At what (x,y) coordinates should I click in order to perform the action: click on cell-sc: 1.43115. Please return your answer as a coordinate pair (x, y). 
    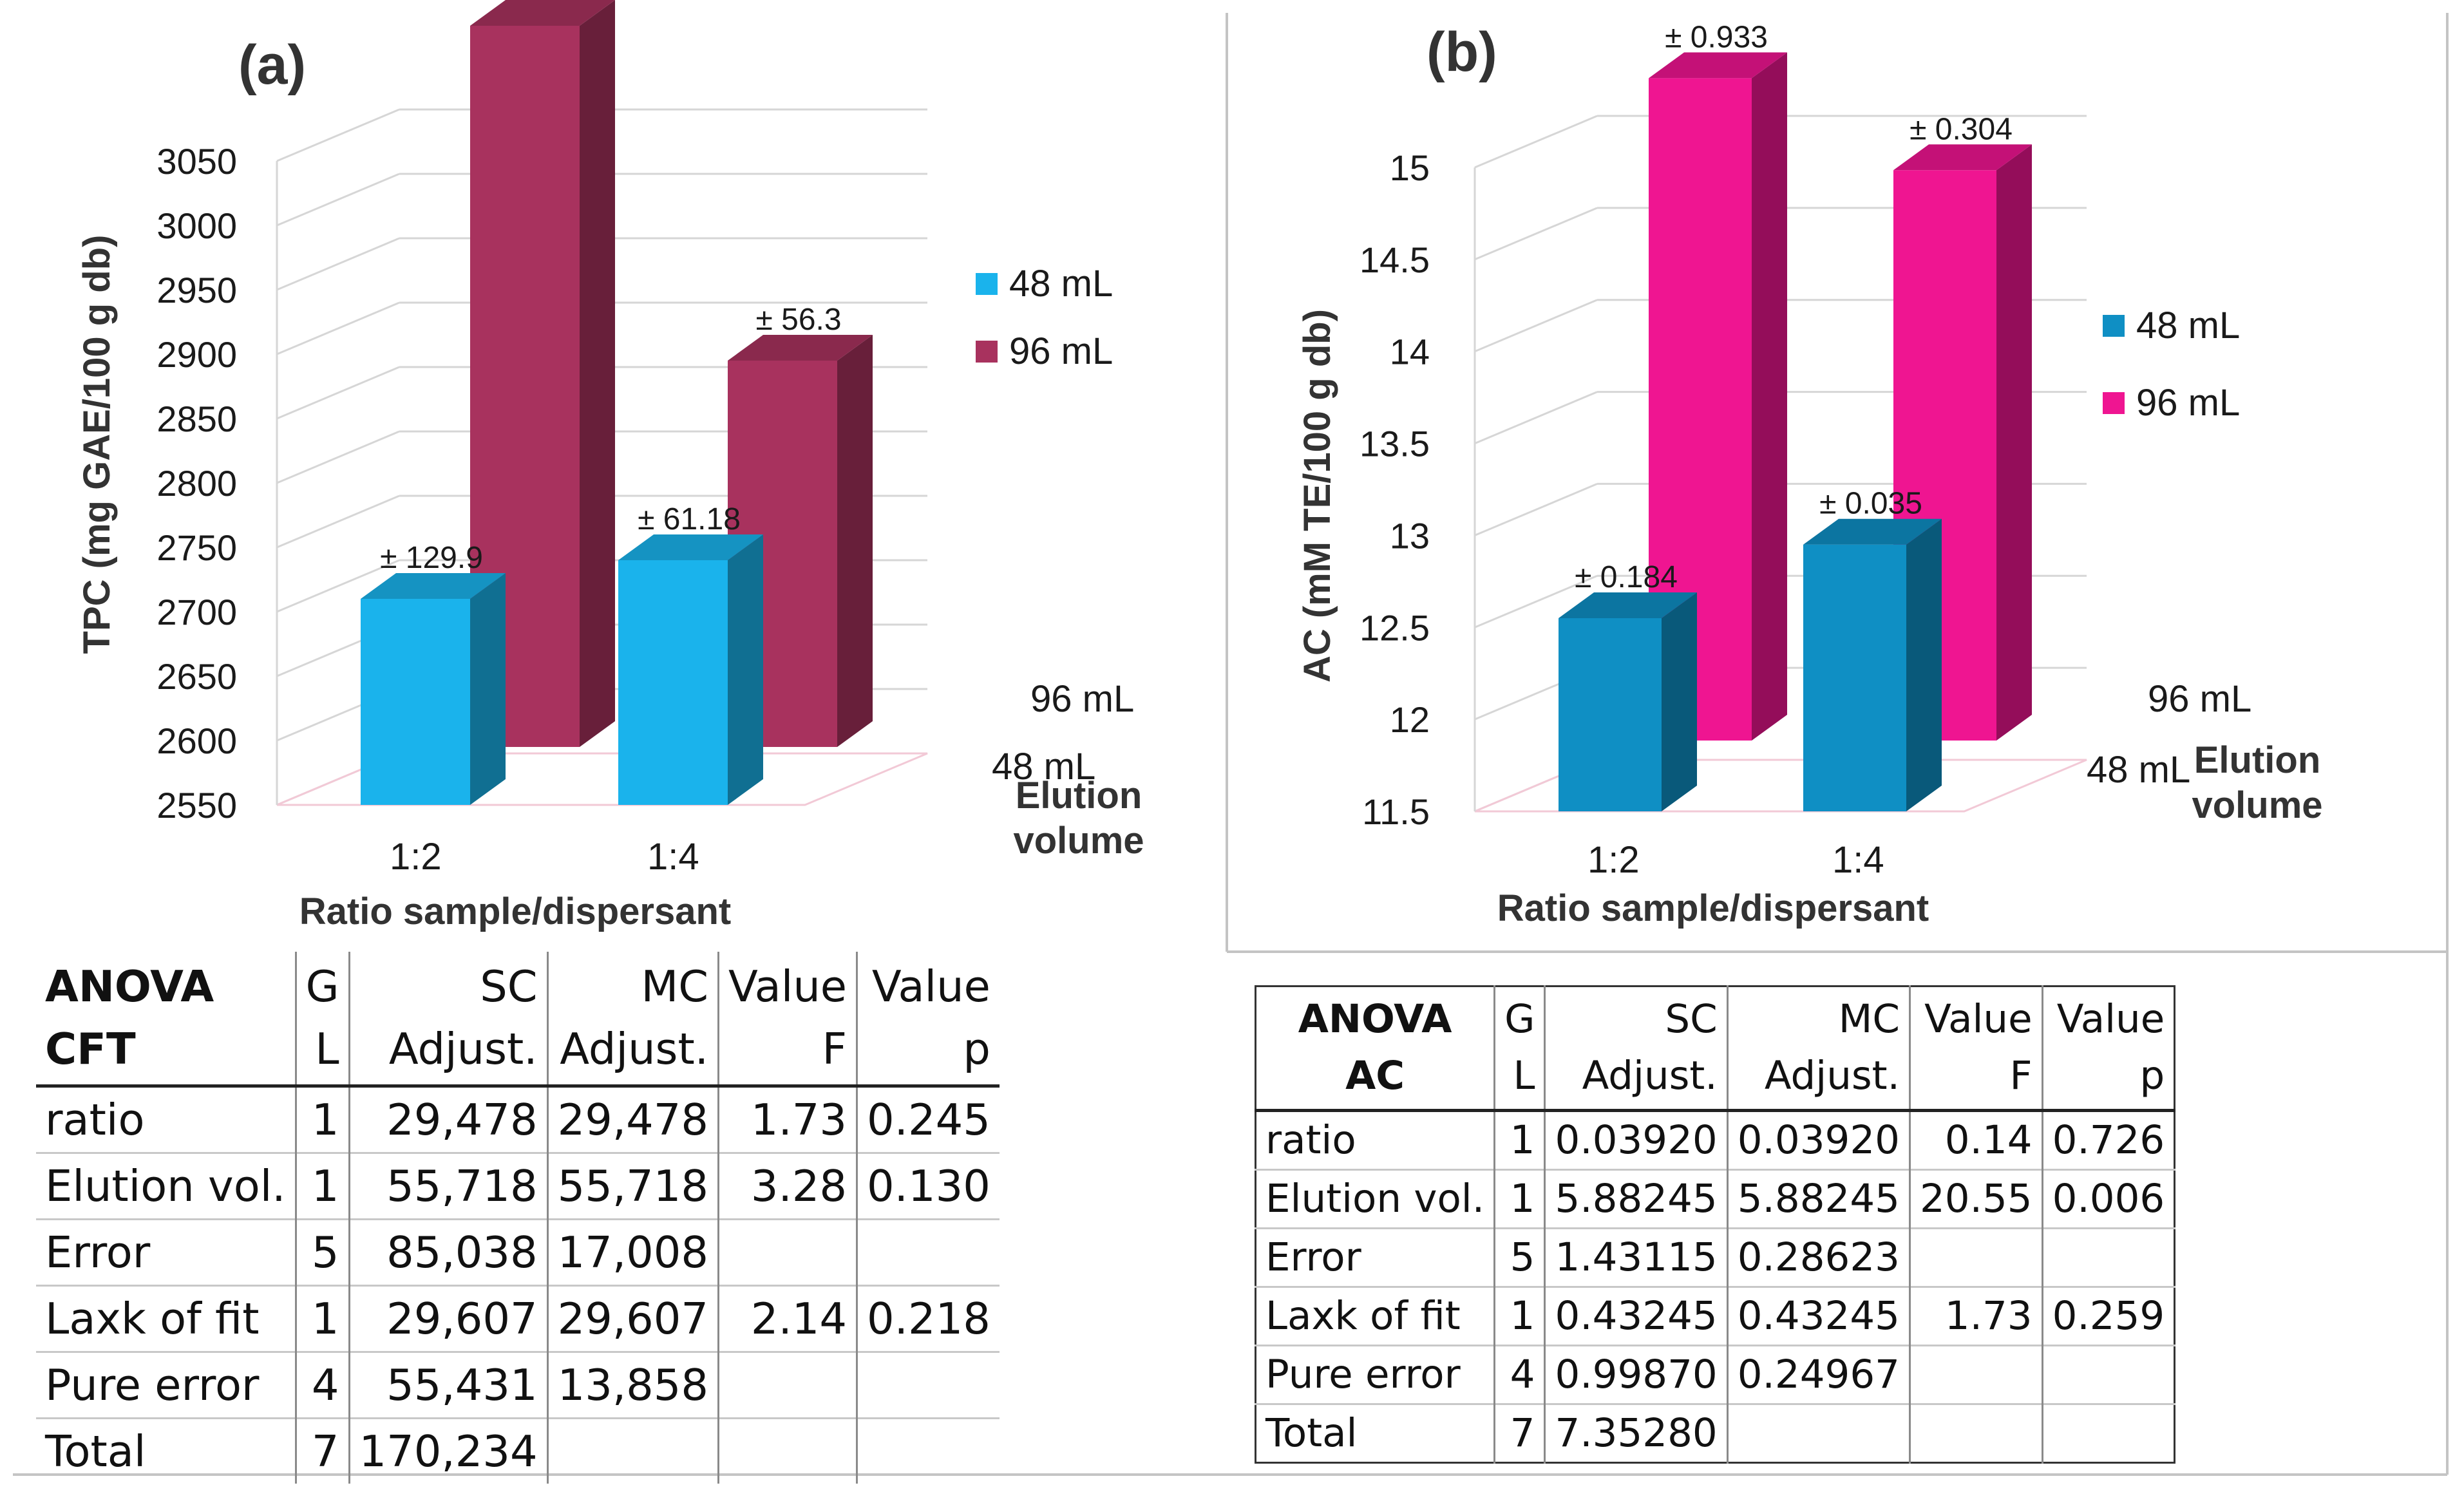
    Looking at the image, I should click on (1636, 1257).